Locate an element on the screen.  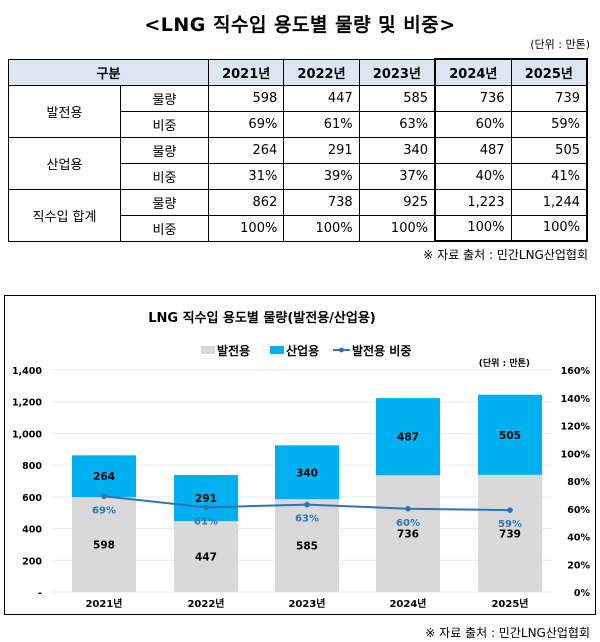
header-year: 2023년 is located at coordinates (397, 72).